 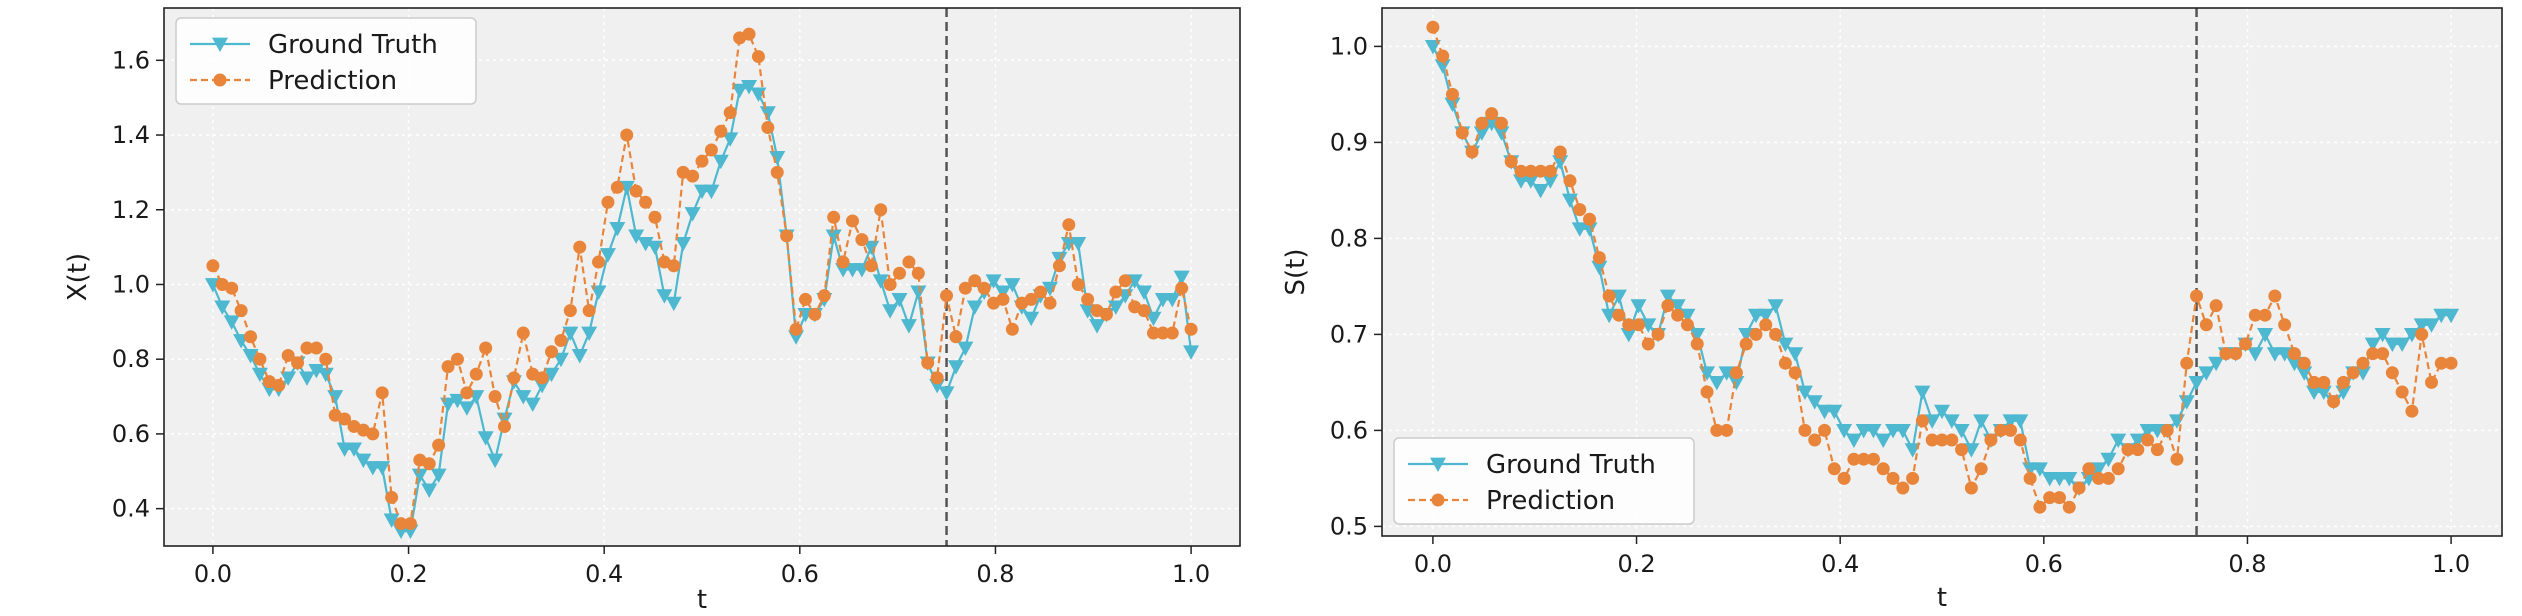 I want to click on y-tick-label-4: 0.9, so click(x=1349, y=142).